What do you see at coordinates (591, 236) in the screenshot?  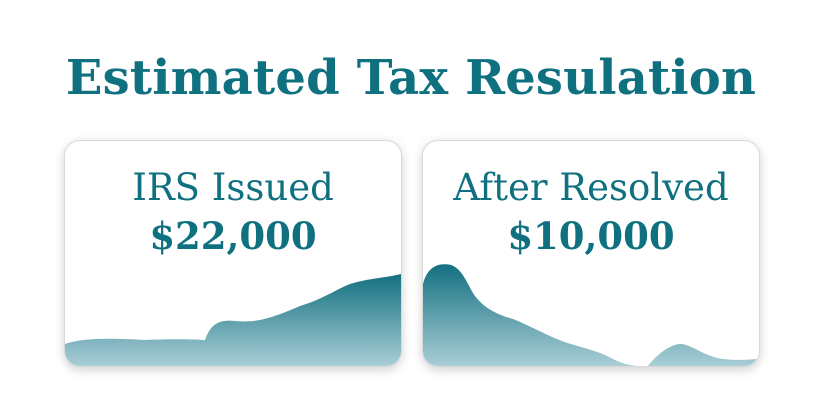 I see `card-amount: $10,000` at bounding box center [591, 236].